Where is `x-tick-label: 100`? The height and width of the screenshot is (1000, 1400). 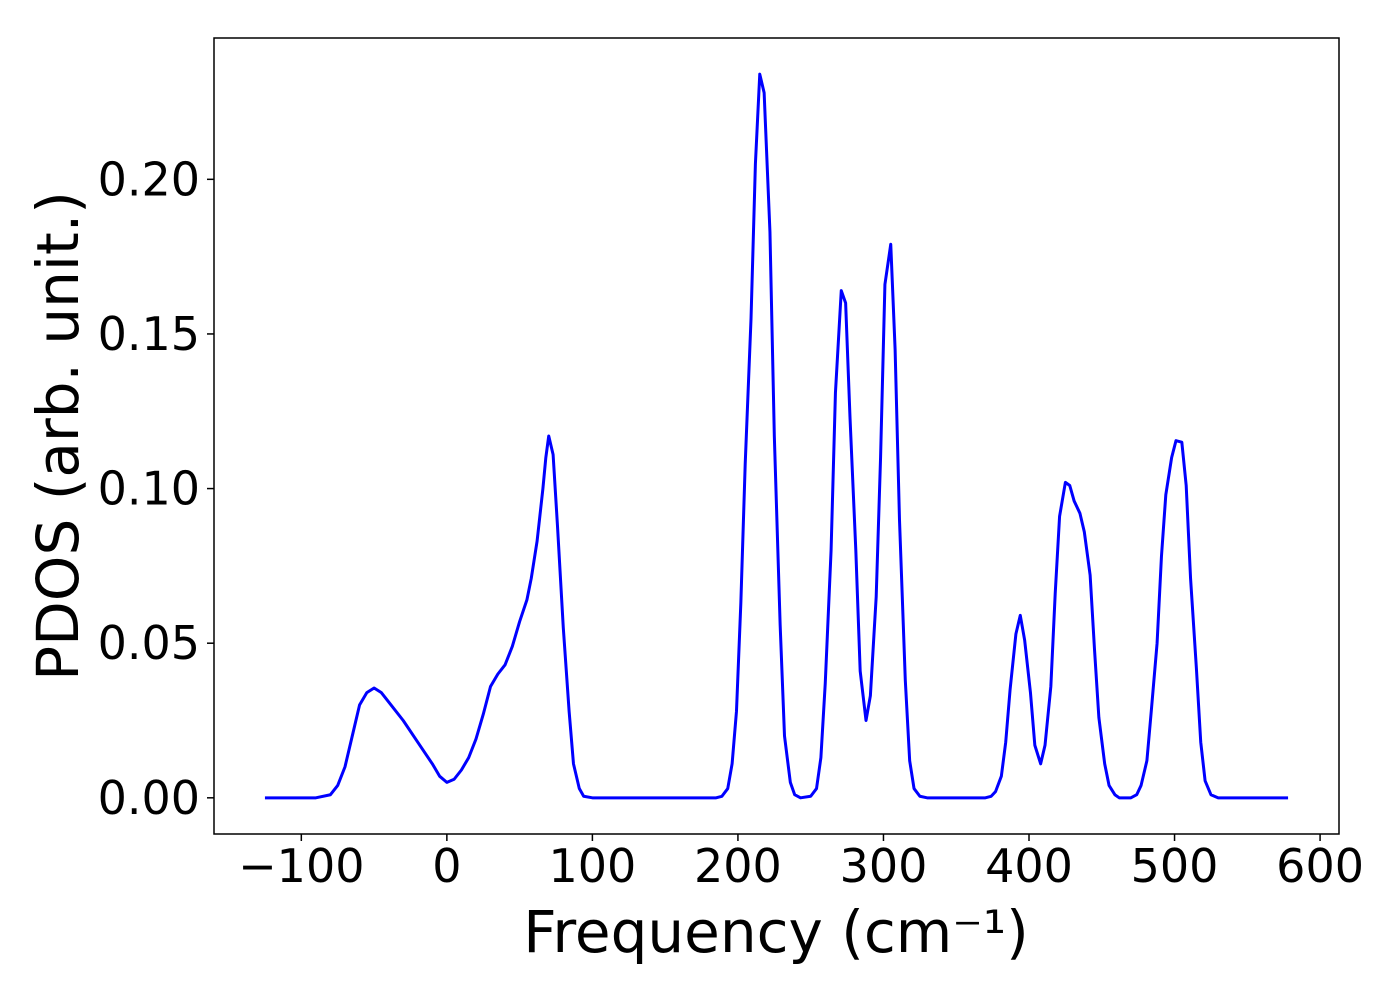 x-tick-label: 100 is located at coordinates (592, 866).